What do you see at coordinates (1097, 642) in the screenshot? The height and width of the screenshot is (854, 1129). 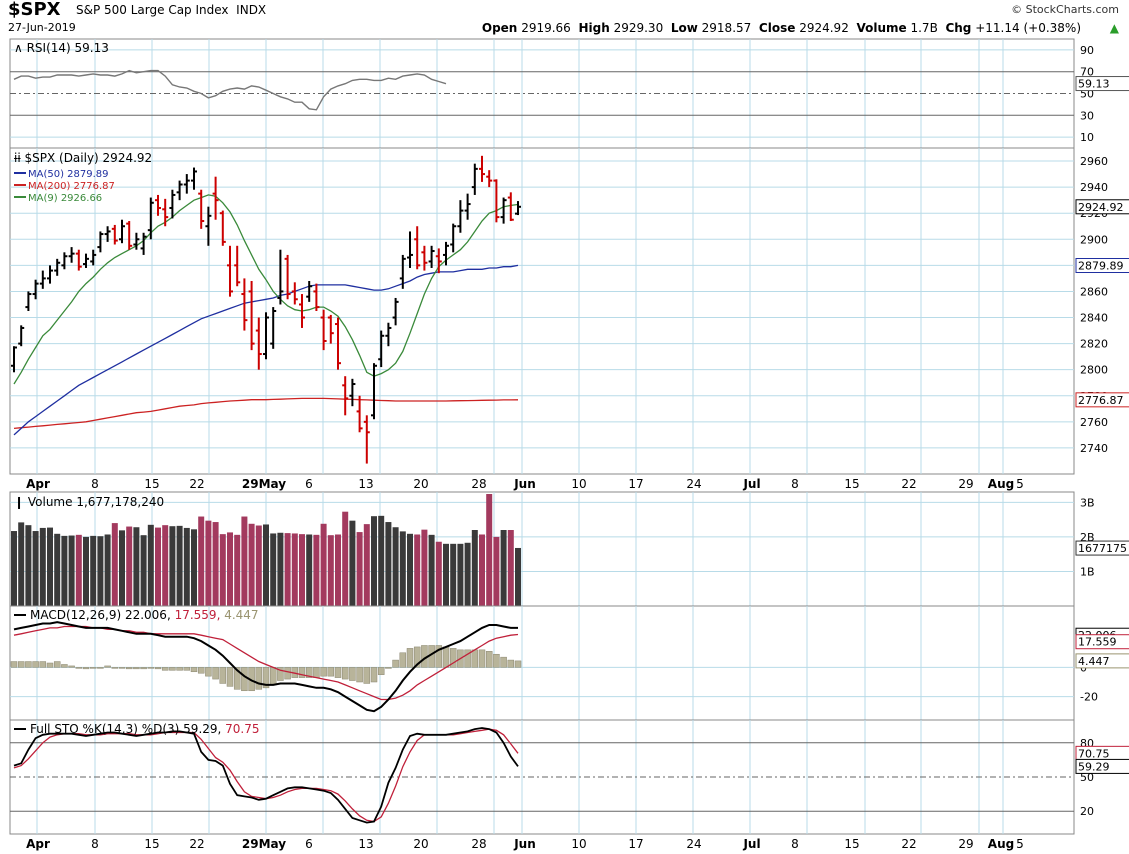 I see `macd-signal-last-value: 17.559` at bounding box center [1097, 642].